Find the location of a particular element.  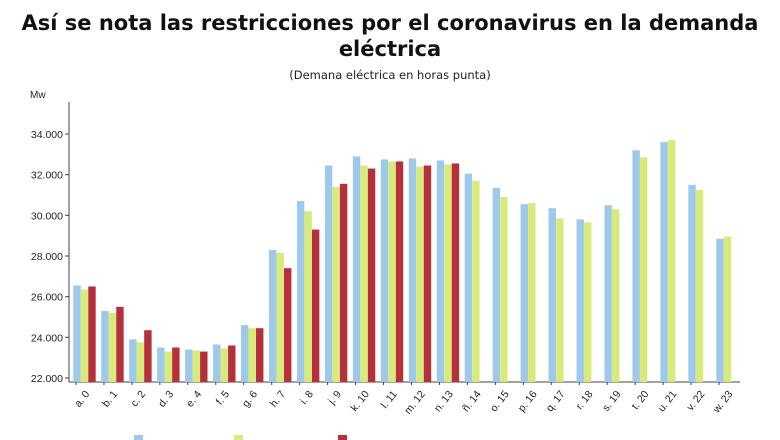

y-tick-label: 28.000 is located at coordinates (47, 257).